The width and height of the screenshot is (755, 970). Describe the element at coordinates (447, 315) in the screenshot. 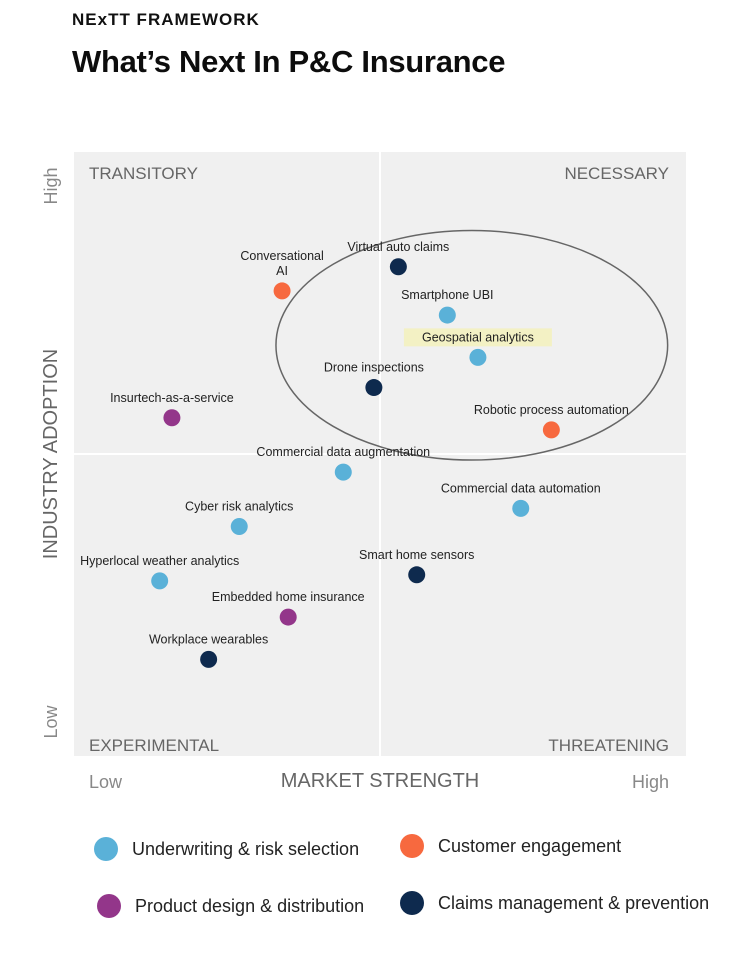

I see `point-smartphone-ubi` at that location.